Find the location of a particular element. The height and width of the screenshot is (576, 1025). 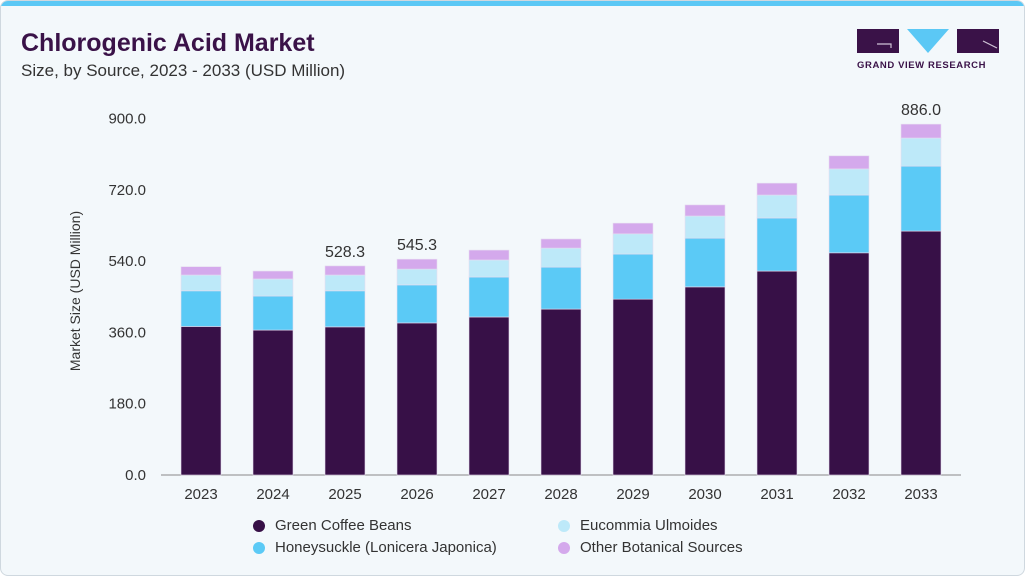

x-tick-label: 2023 is located at coordinates (200, 494).